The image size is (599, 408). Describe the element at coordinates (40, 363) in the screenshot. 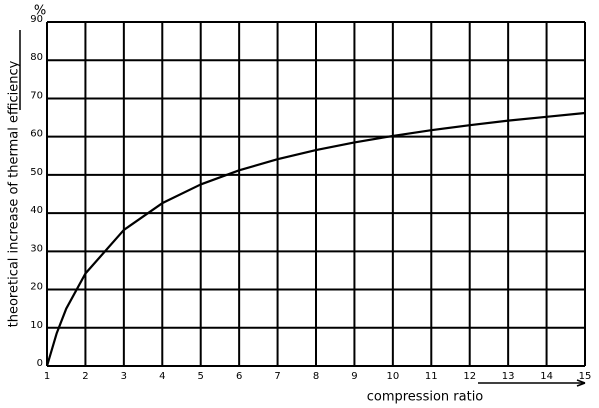

I see `y-tick-label: 0` at that location.